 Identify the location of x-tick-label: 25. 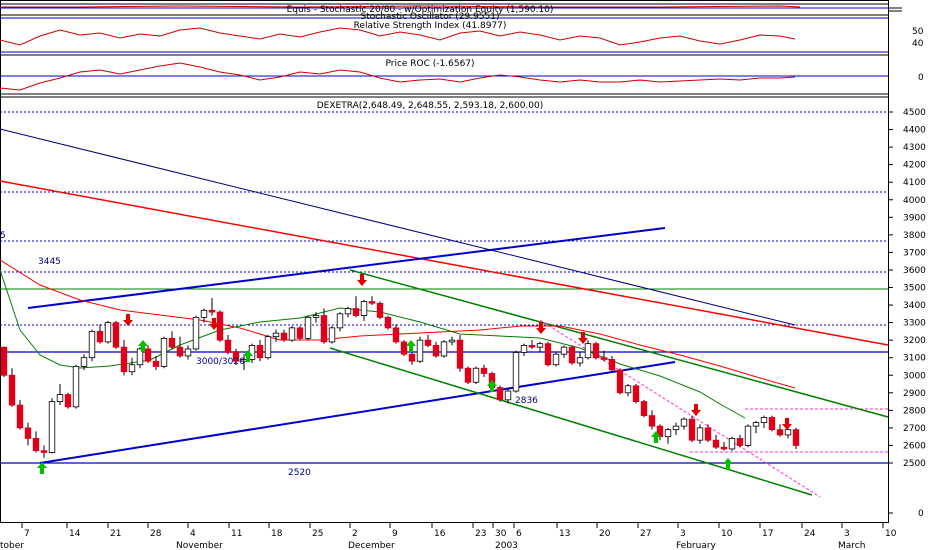
(317, 534).